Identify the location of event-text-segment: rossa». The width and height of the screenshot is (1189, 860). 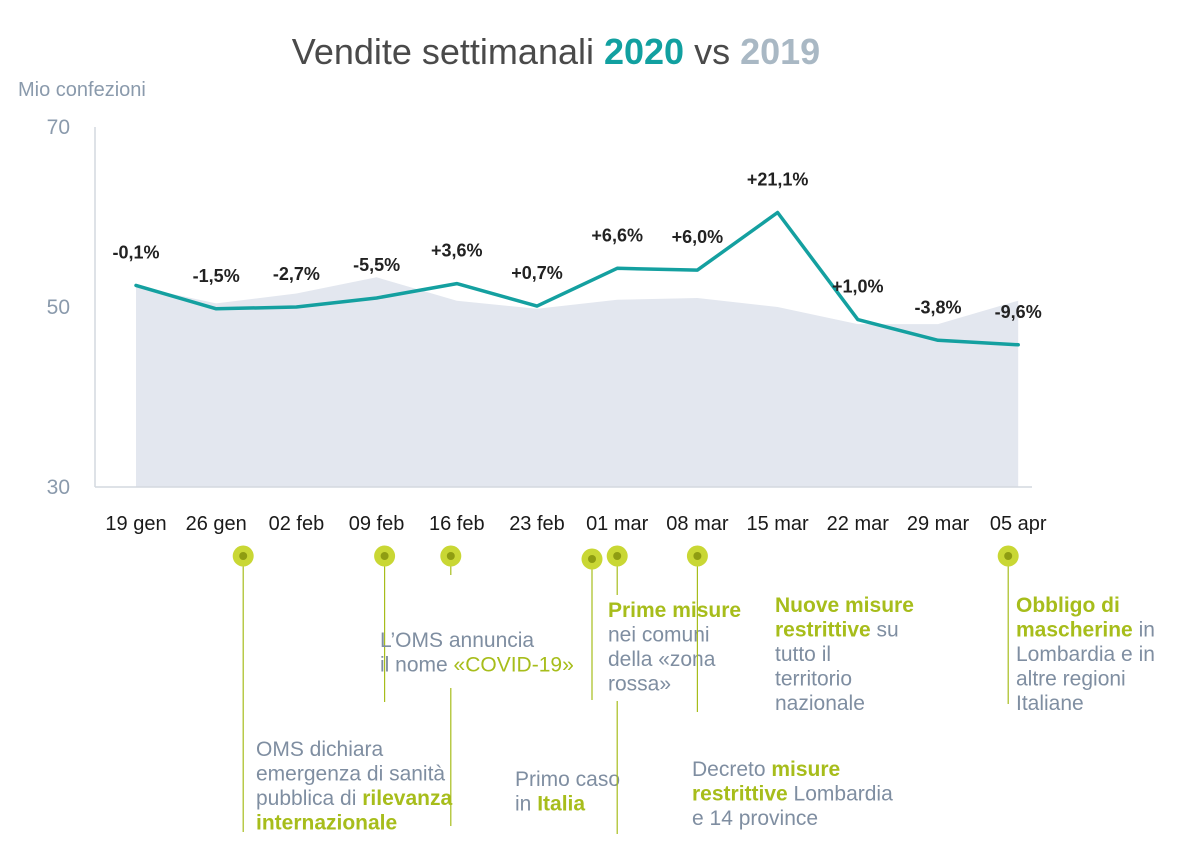
(639, 684).